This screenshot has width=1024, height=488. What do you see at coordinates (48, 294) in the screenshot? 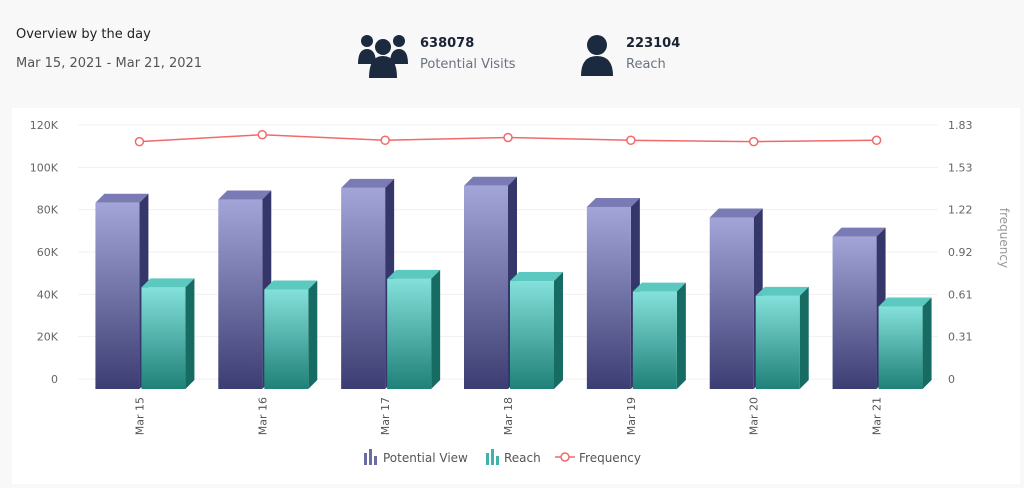
I see `y-tick-label: 40K` at bounding box center [48, 294].